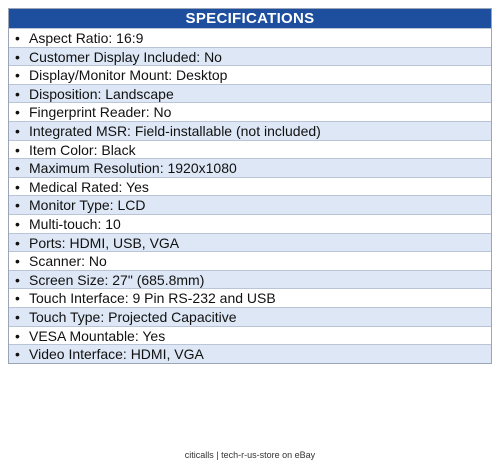 The image size is (500, 470). What do you see at coordinates (250, 74) in the screenshot?
I see `spec-item: Display/Monitor Mount: Desktop` at bounding box center [250, 74].